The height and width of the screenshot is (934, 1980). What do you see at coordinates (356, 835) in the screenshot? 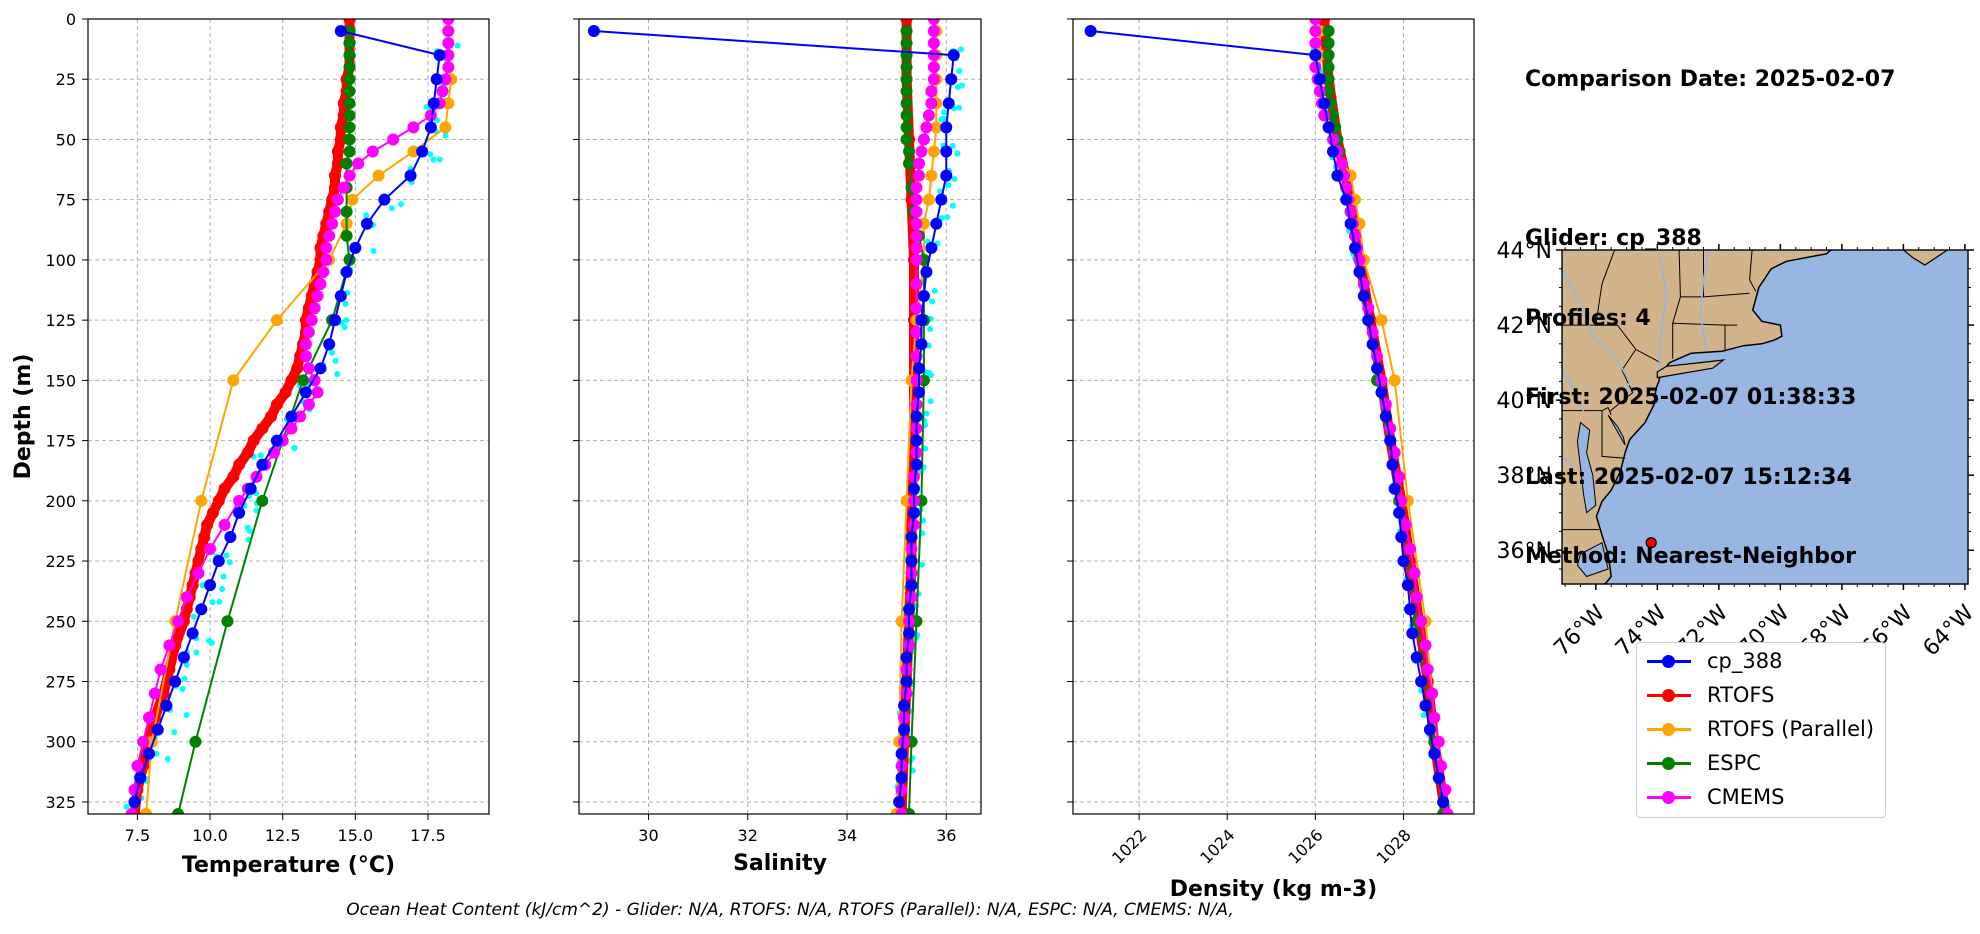
I see `x-tick-label: 15.0` at bounding box center [356, 835].